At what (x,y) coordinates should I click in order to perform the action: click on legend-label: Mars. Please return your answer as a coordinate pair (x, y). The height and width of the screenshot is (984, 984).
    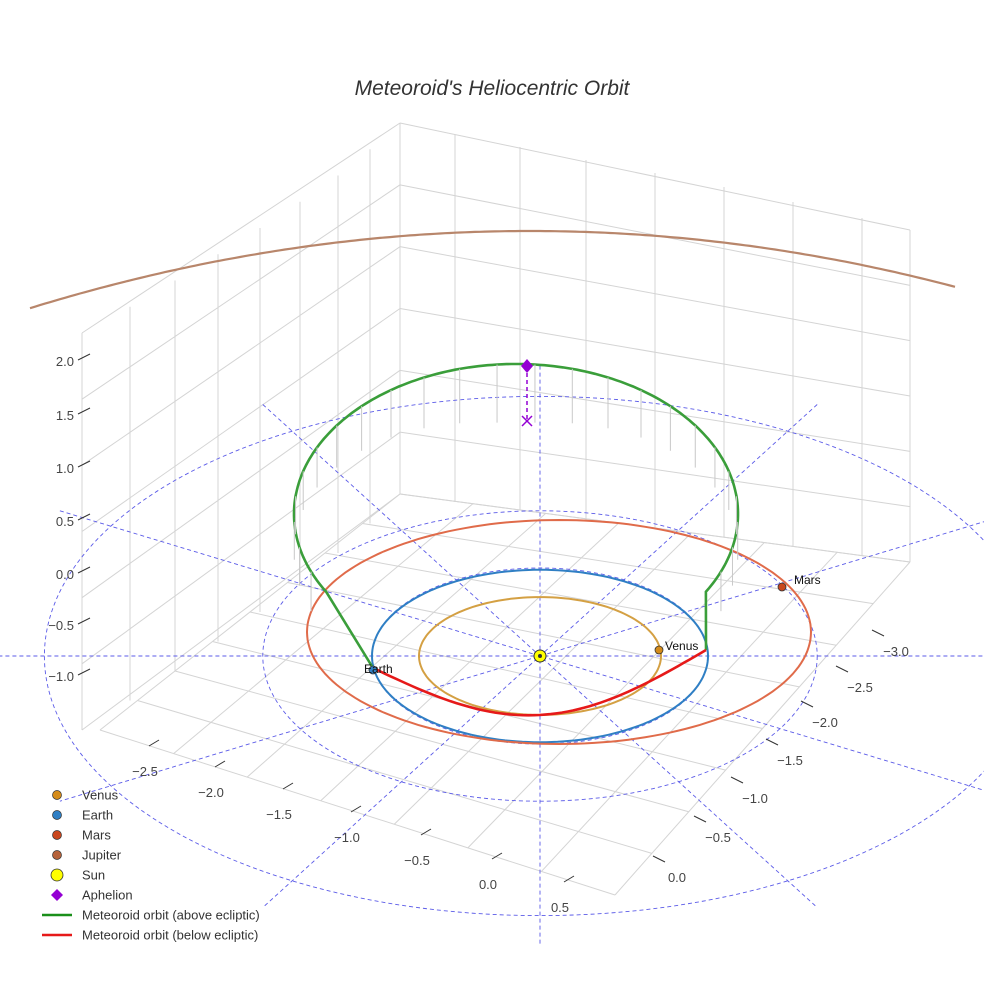
    Looking at the image, I should click on (96, 835).